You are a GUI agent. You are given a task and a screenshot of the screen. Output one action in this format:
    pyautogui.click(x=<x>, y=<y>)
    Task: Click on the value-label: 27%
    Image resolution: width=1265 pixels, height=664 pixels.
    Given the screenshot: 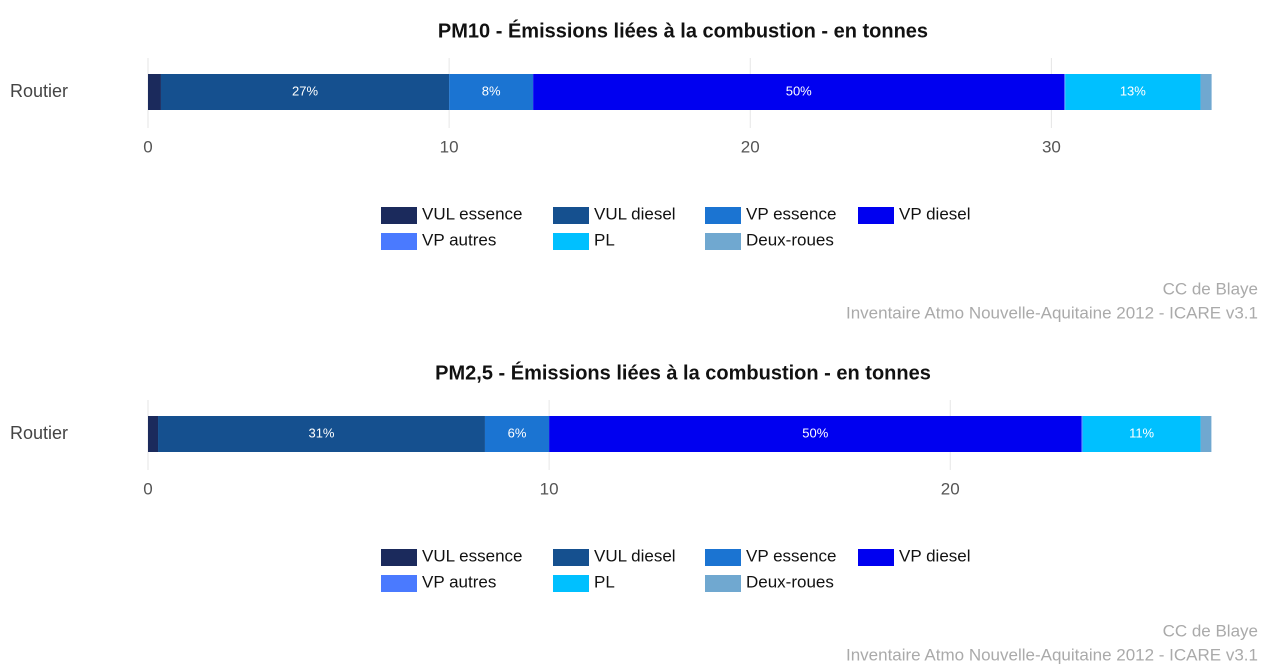 What is the action you would take?
    pyautogui.click(x=305, y=90)
    